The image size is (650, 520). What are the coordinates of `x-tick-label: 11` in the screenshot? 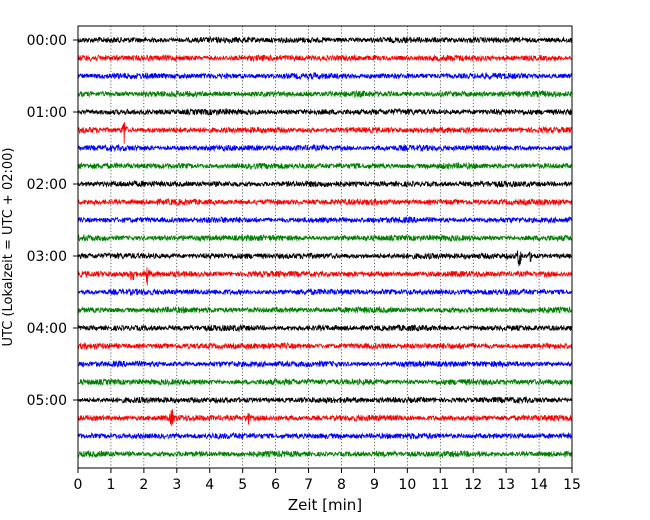 It's located at (440, 485).